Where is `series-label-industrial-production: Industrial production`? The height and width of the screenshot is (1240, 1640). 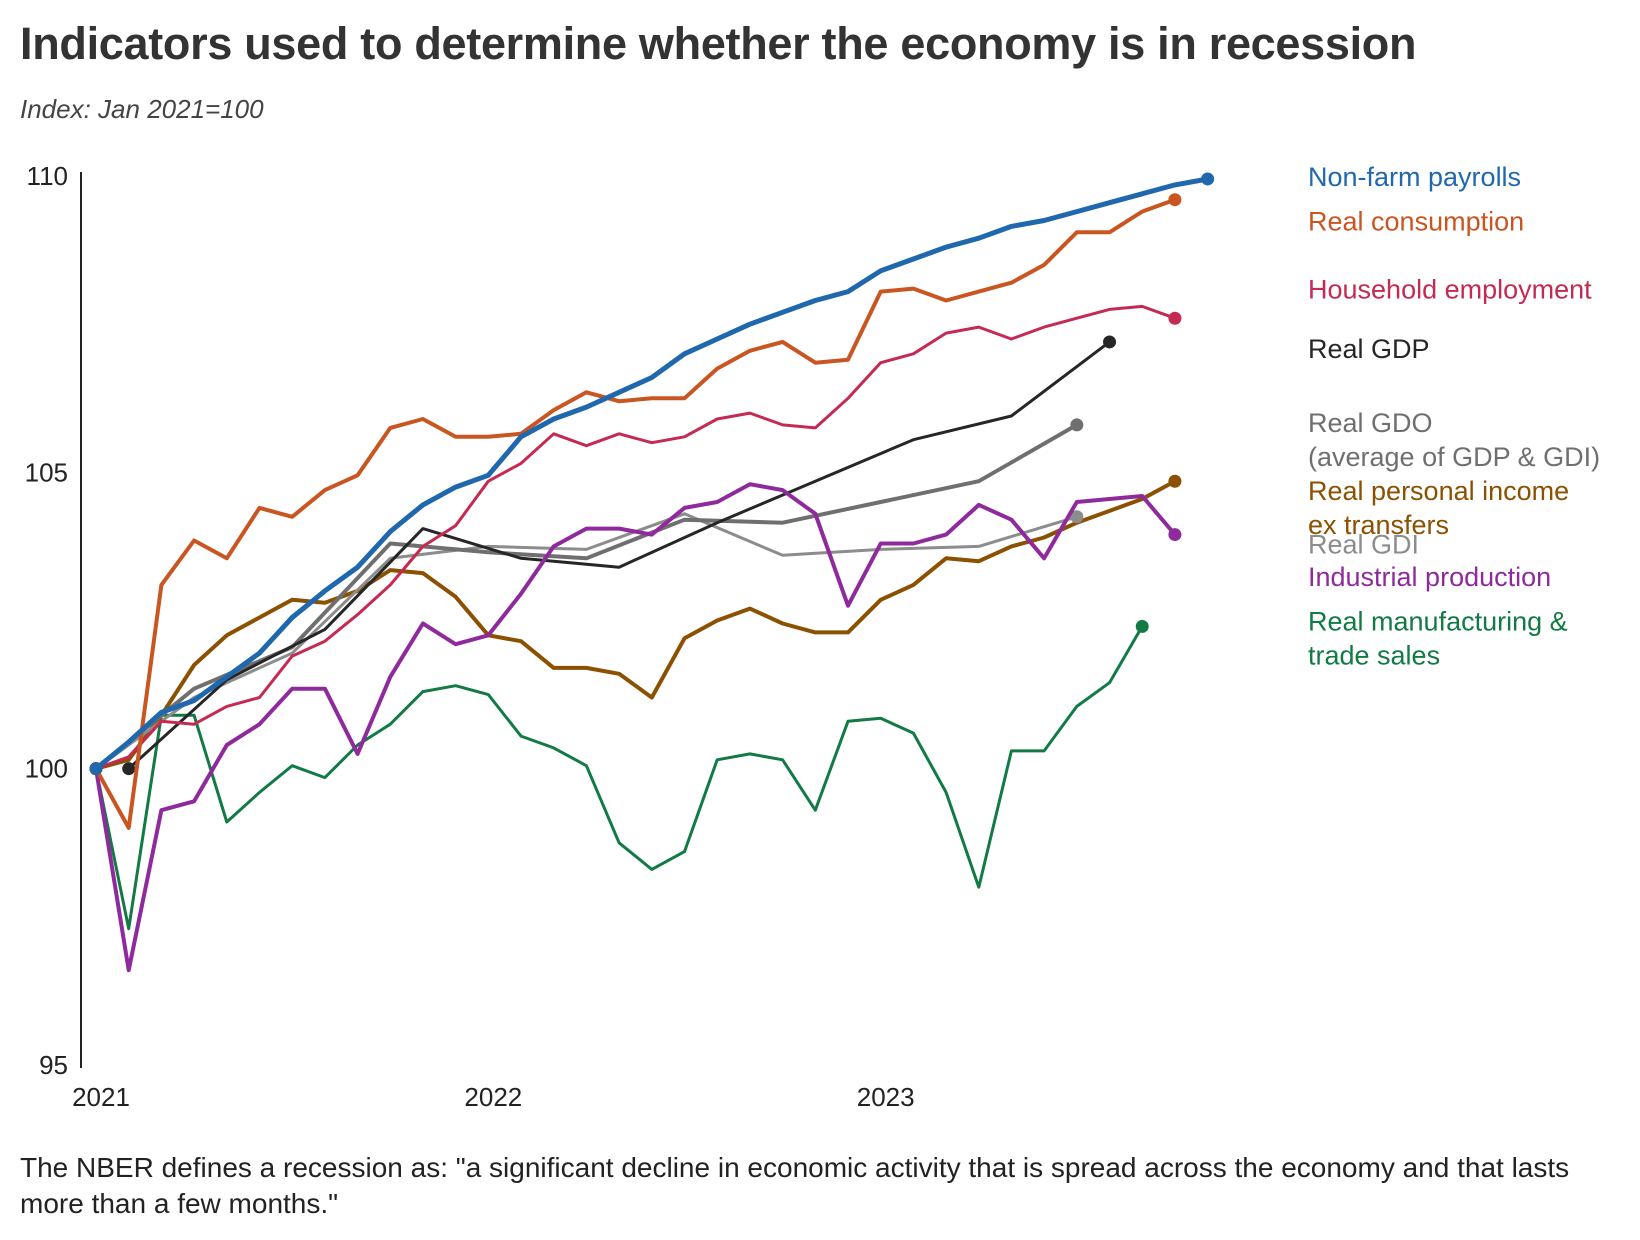
series-label-industrial-production: Industrial production is located at coordinates (1429, 577).